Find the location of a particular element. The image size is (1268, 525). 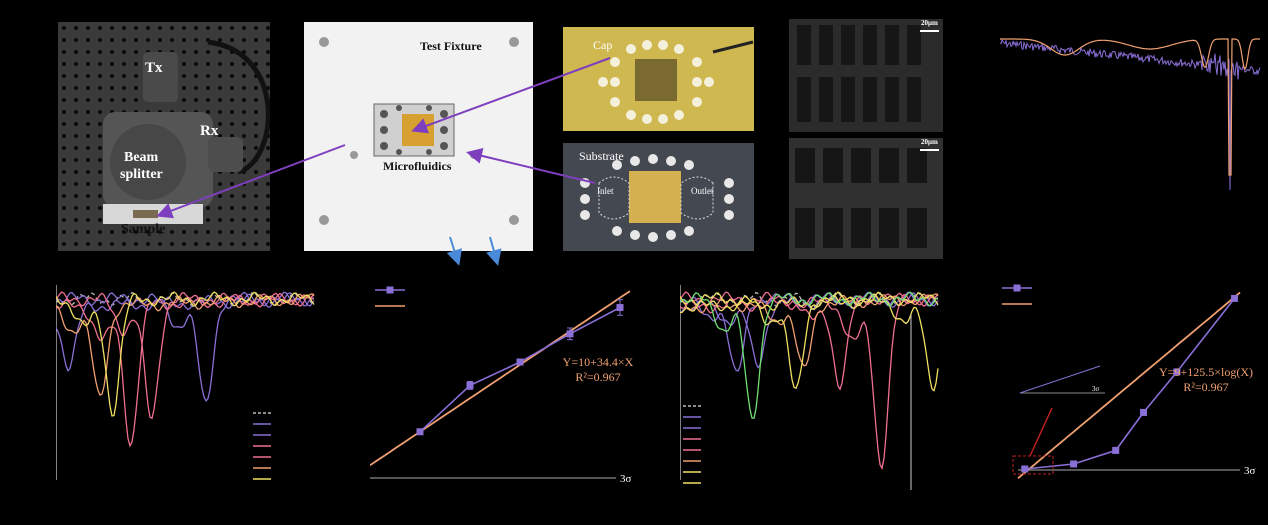

linear-legend-marker-data is located at coordinates (390, 290).